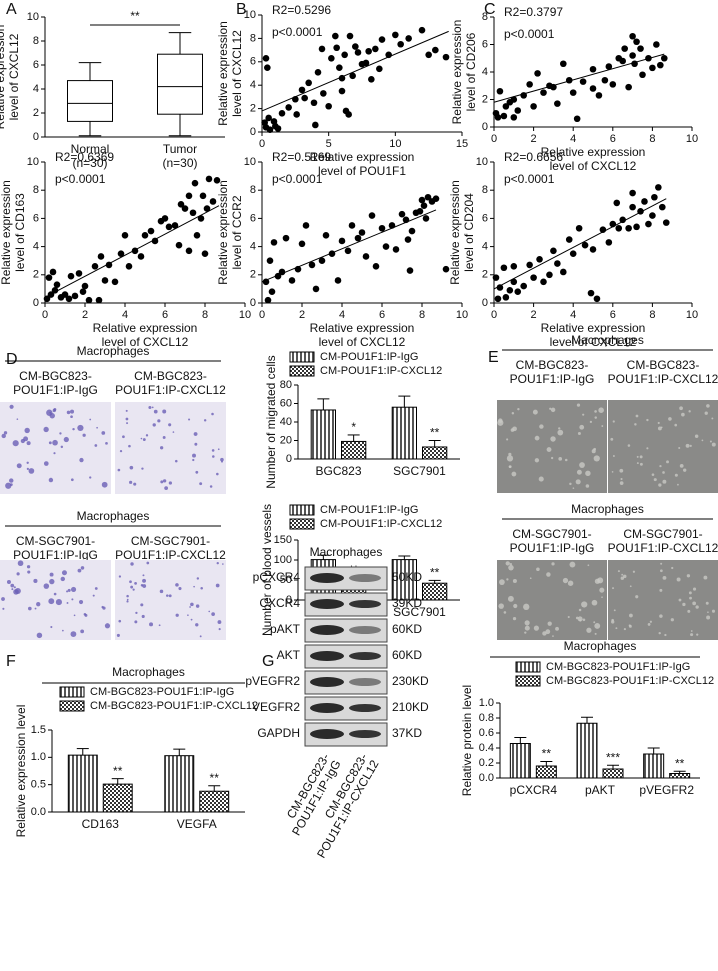  I want to click on y-axis-label: Relative protein level, so click(467, 740).